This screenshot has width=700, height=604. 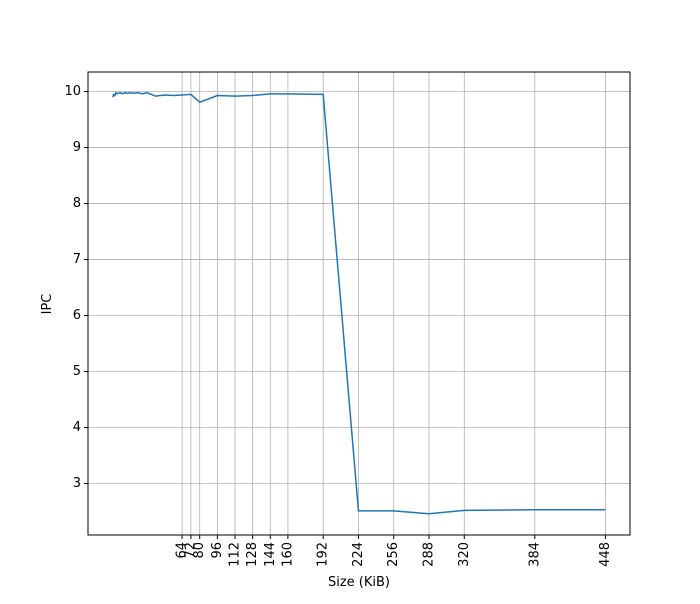 What do you see at coordinates (323, 554) in the screenshot?
I see `x-tick-label: 192` at bounding box center [323, 554].